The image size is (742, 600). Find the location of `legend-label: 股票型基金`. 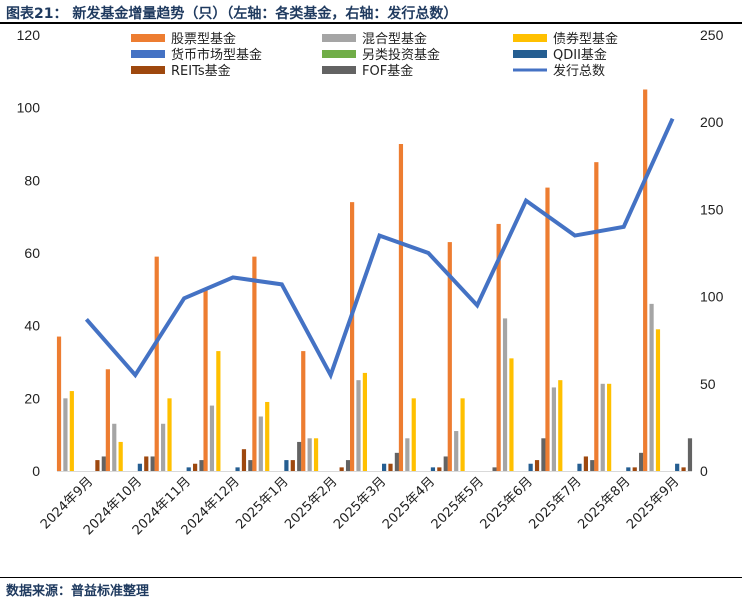

legend-label: 股票型基金 is located at coordinates (203, 39).